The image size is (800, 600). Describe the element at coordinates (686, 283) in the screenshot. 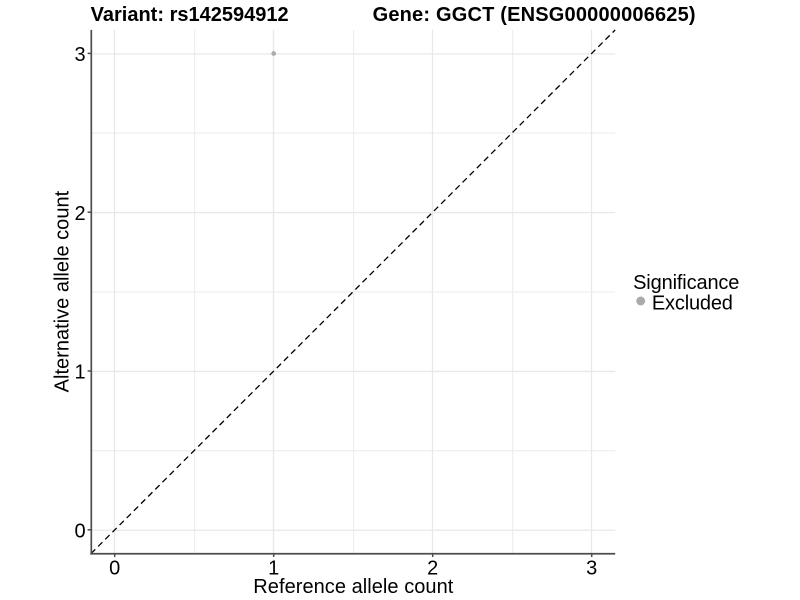

I see `svg-text: Significance` at that location.